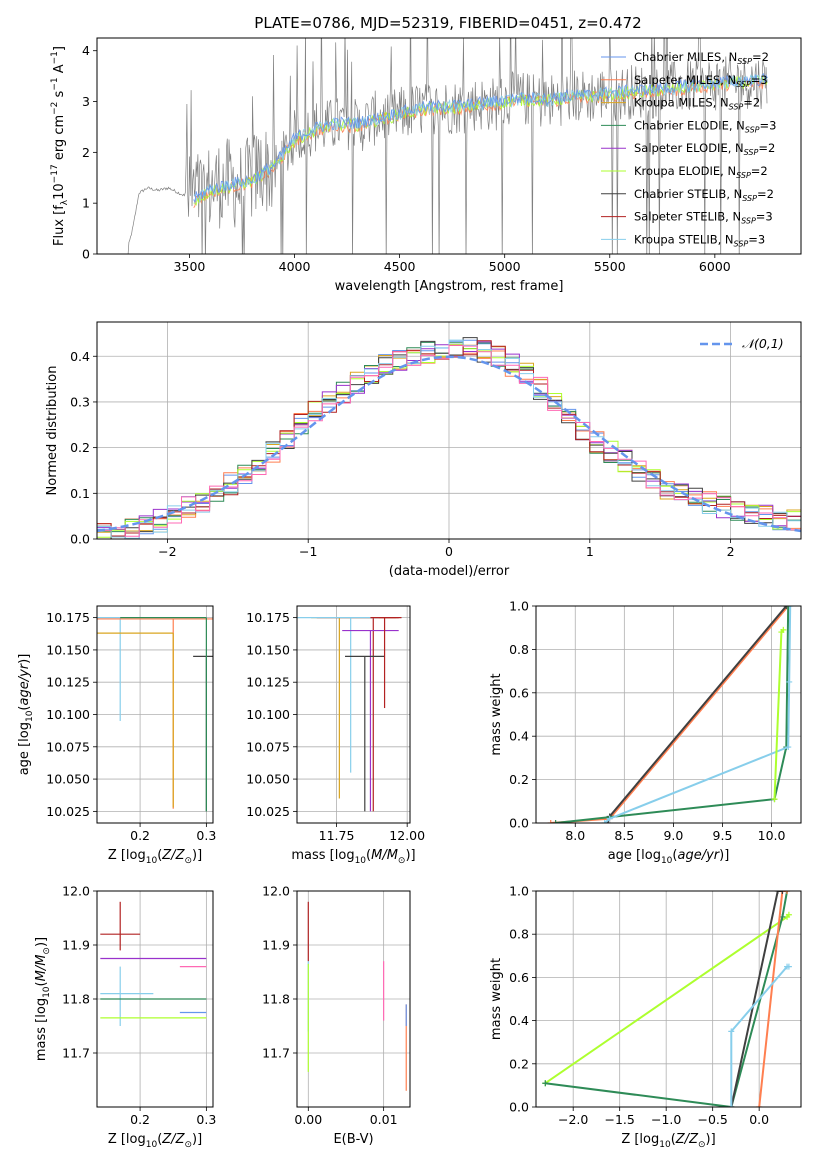 This screenshot has height=1170, width=819. What do you see at coordinates (276, 1053) in the screenshot?
I see `y-tick-label: 11.7` at bounding box center [276, 1053].